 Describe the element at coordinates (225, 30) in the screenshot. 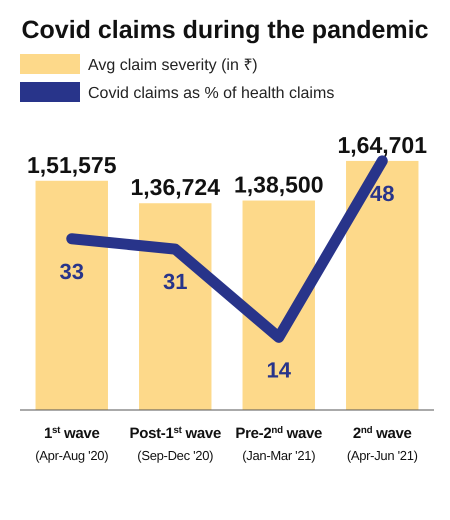

I see `chart-title: Covid claims during the pandemic` at that location.